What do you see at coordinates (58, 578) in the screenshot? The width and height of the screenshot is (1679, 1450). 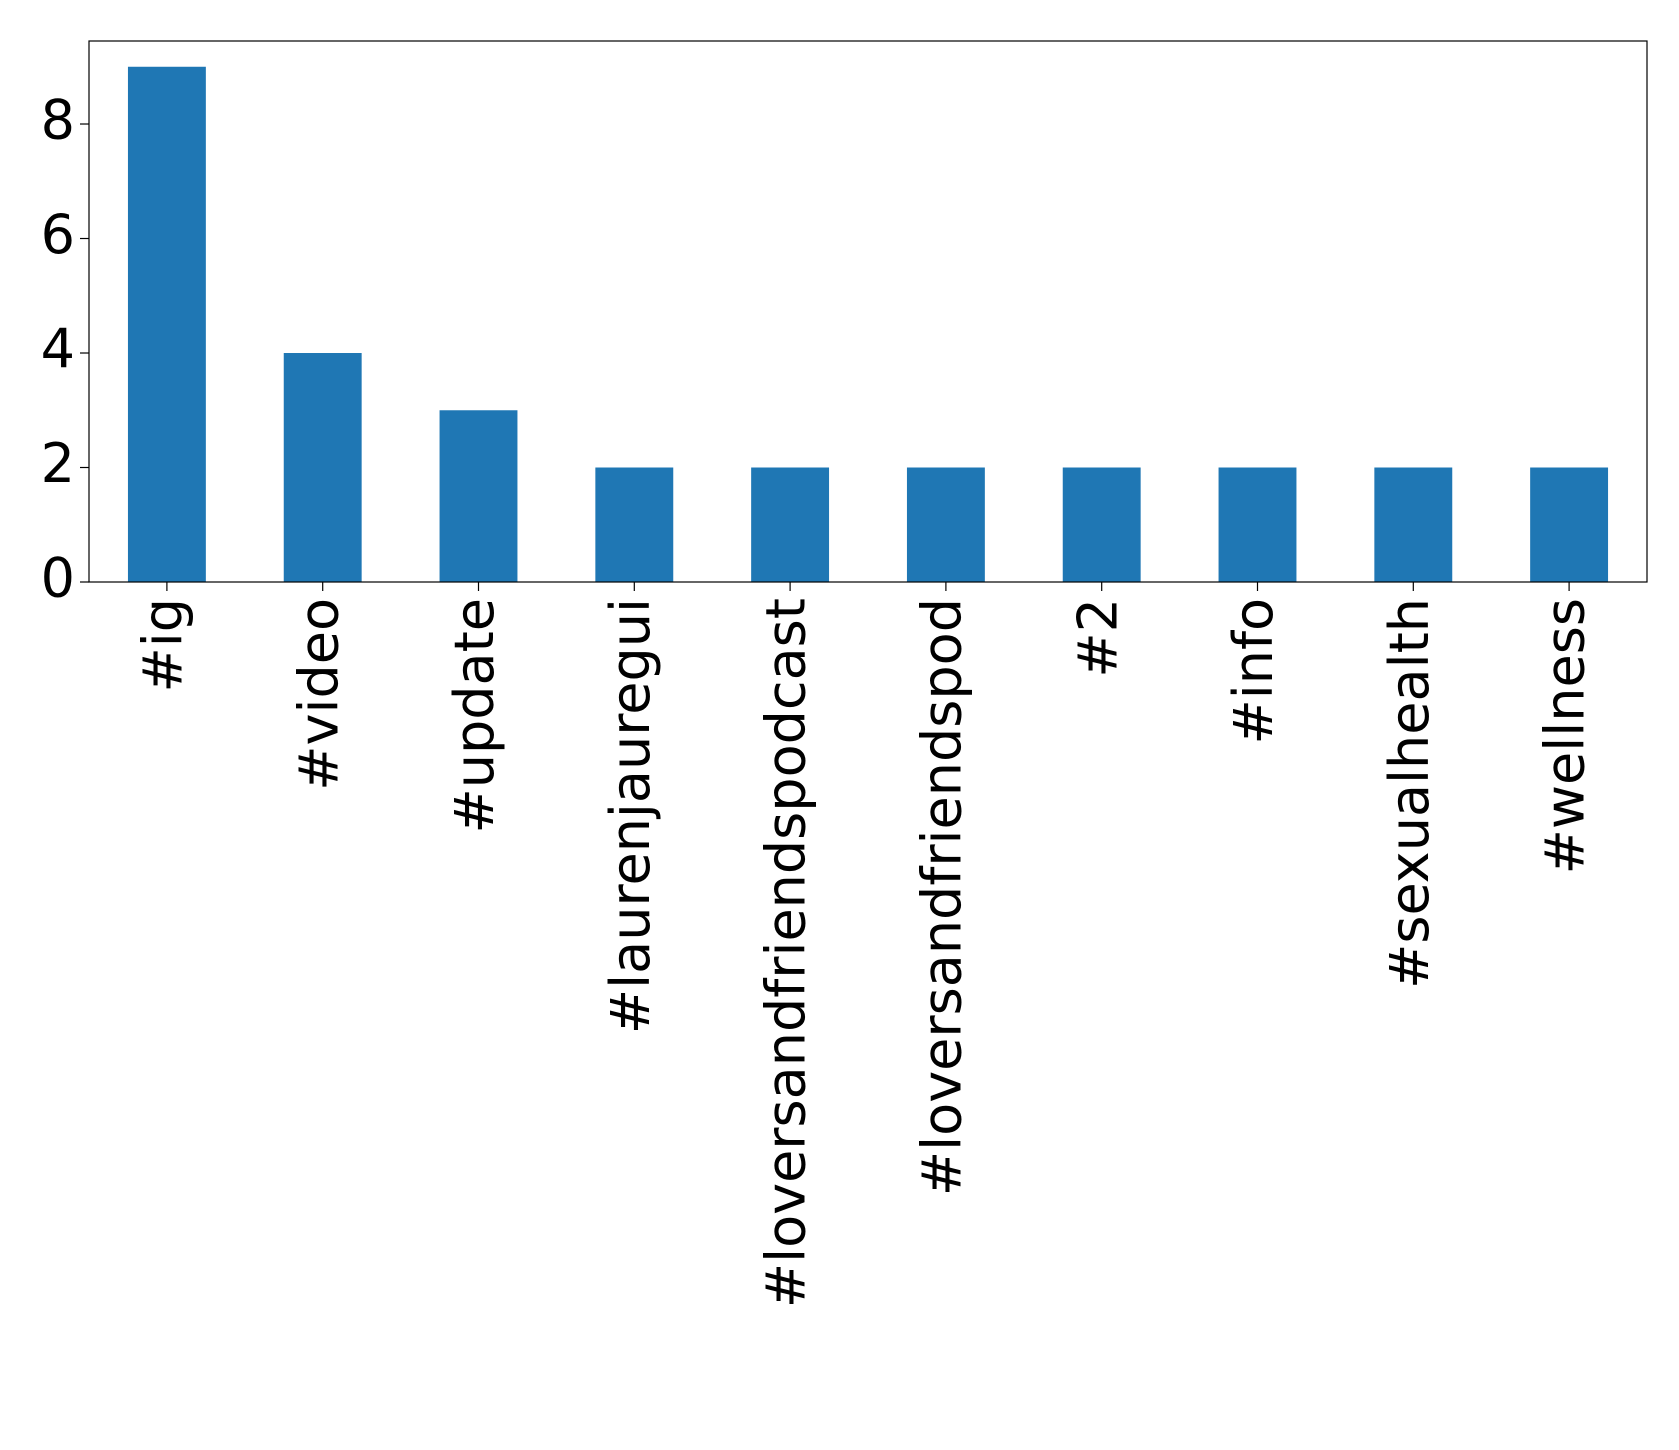 I see `y-tick-label: 0` at bounding box center [58, 578].